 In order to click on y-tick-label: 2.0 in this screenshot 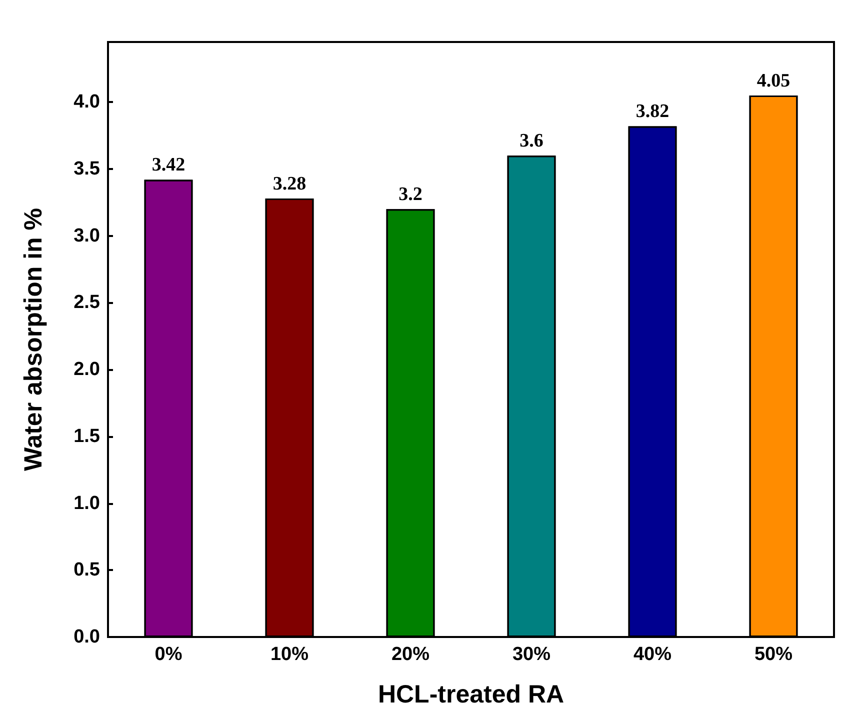, I will do `click(87, 369)`.